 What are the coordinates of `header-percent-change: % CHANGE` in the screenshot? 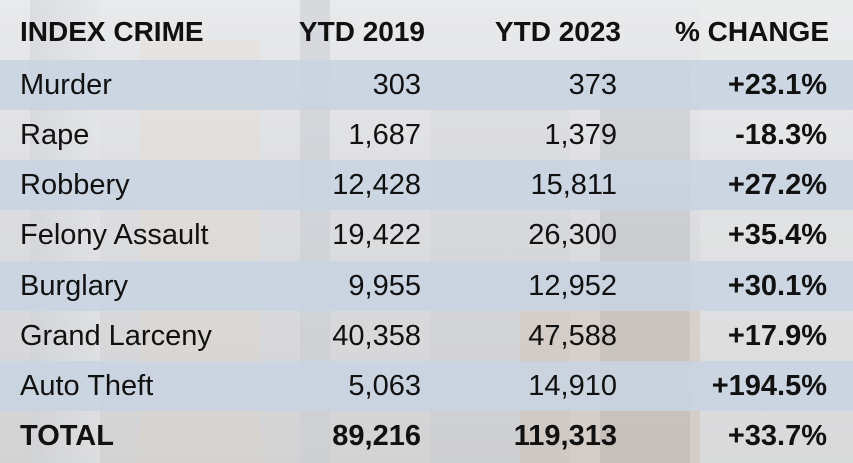 It's located at (751, 31).